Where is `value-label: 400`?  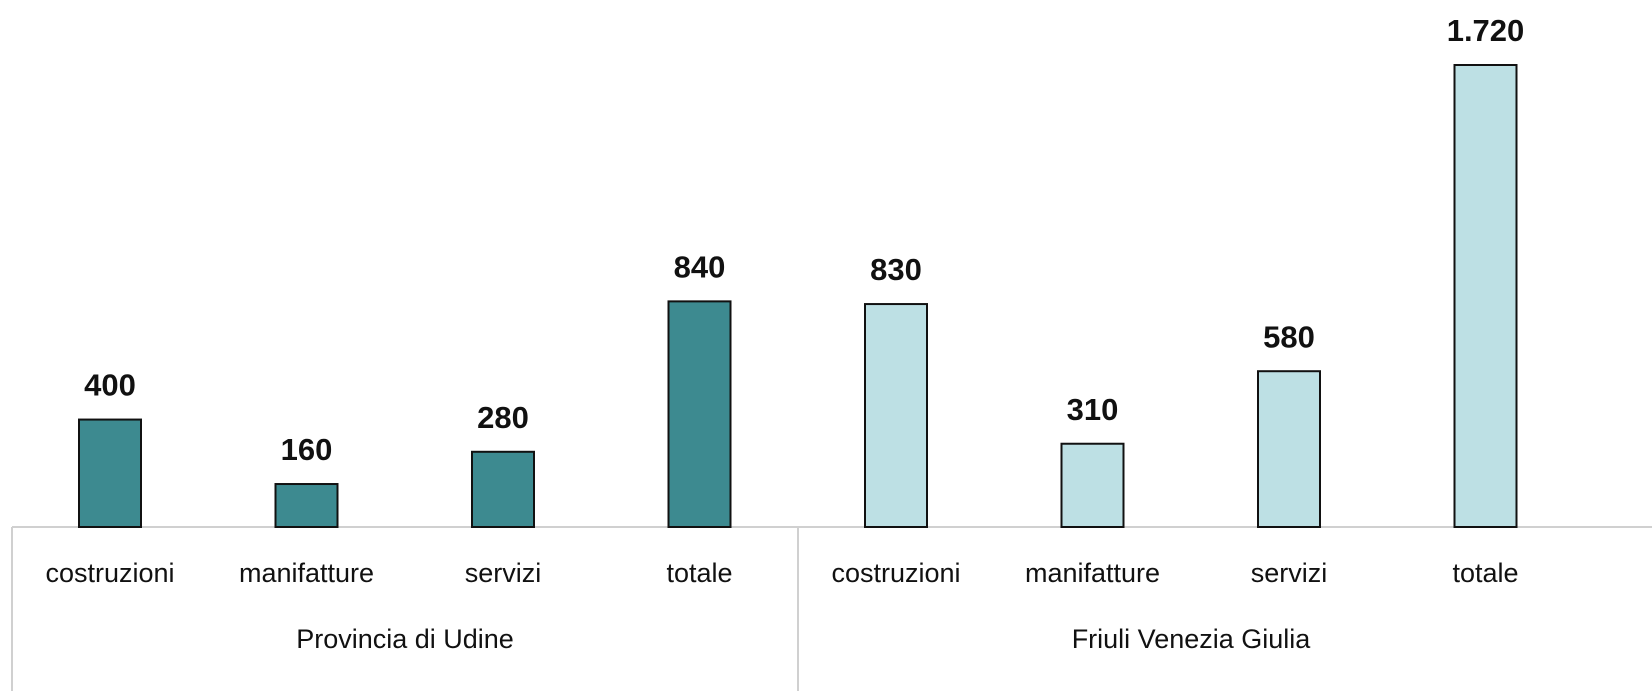 value-label: 400 is located at coordinates (110, 385).